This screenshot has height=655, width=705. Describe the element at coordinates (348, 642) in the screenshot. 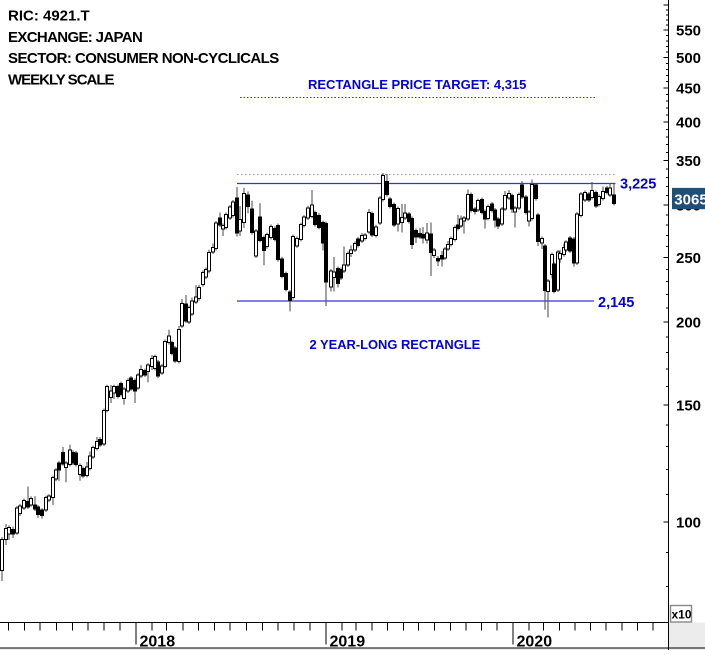

I see `svg-text: 2019` at that location.